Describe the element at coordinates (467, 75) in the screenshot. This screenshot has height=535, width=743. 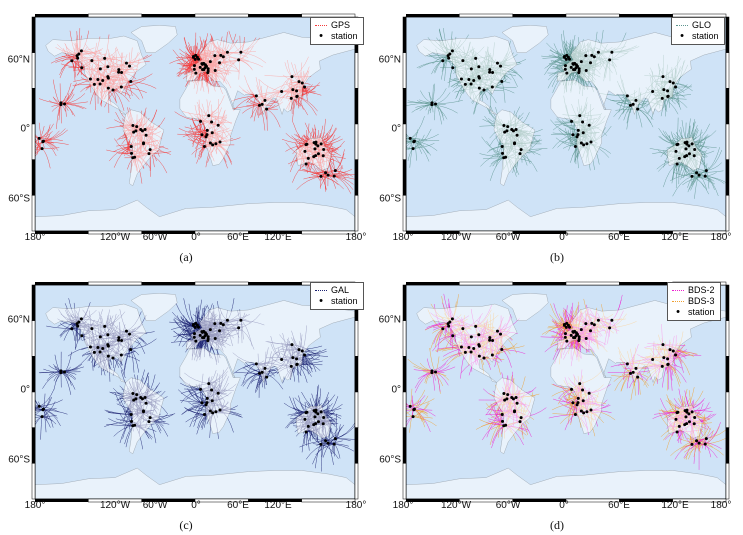
I see `land-north-america` at that location.